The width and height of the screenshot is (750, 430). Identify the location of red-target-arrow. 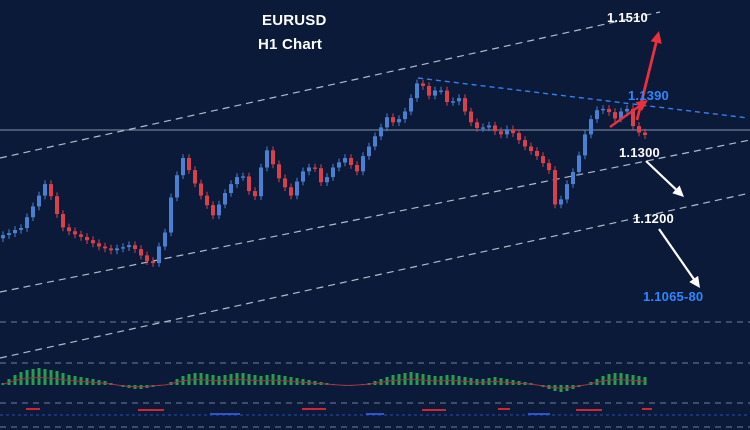
(647, 79).